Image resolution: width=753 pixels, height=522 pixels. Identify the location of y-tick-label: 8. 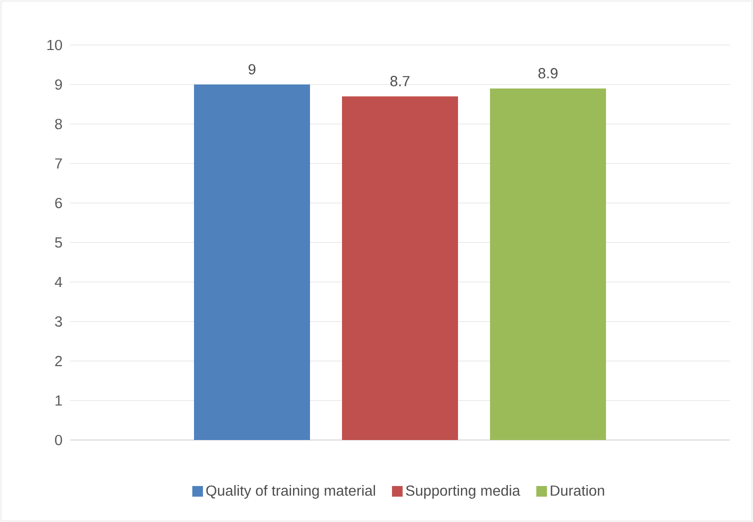
(58, 124).